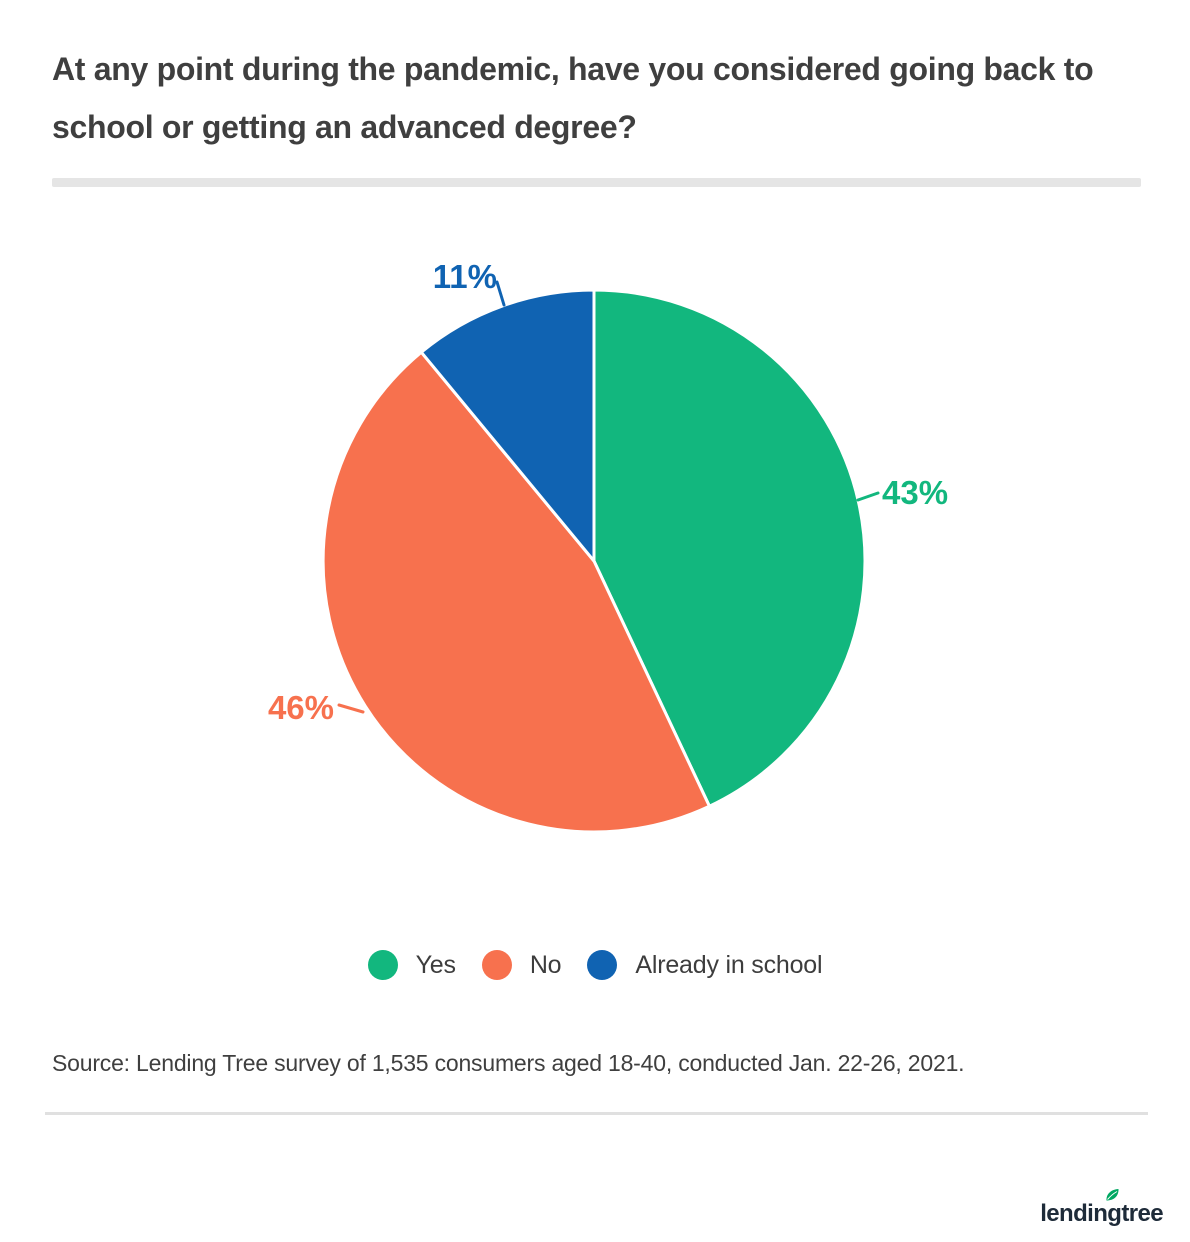  What do you see at coordinates (596, 182) in the screenshot?
I see `title-divider` at bounding box center [596, 182].